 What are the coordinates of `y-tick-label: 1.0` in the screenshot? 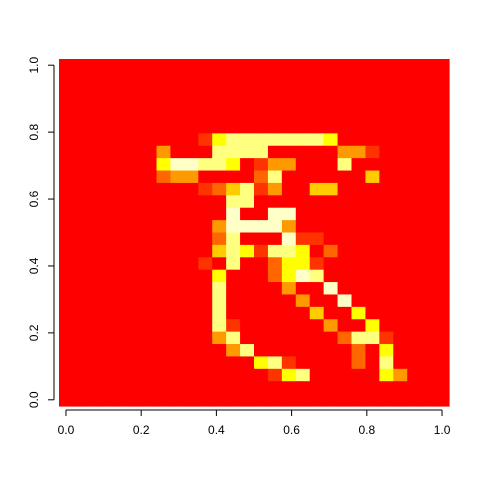 It's located at (34, 65).